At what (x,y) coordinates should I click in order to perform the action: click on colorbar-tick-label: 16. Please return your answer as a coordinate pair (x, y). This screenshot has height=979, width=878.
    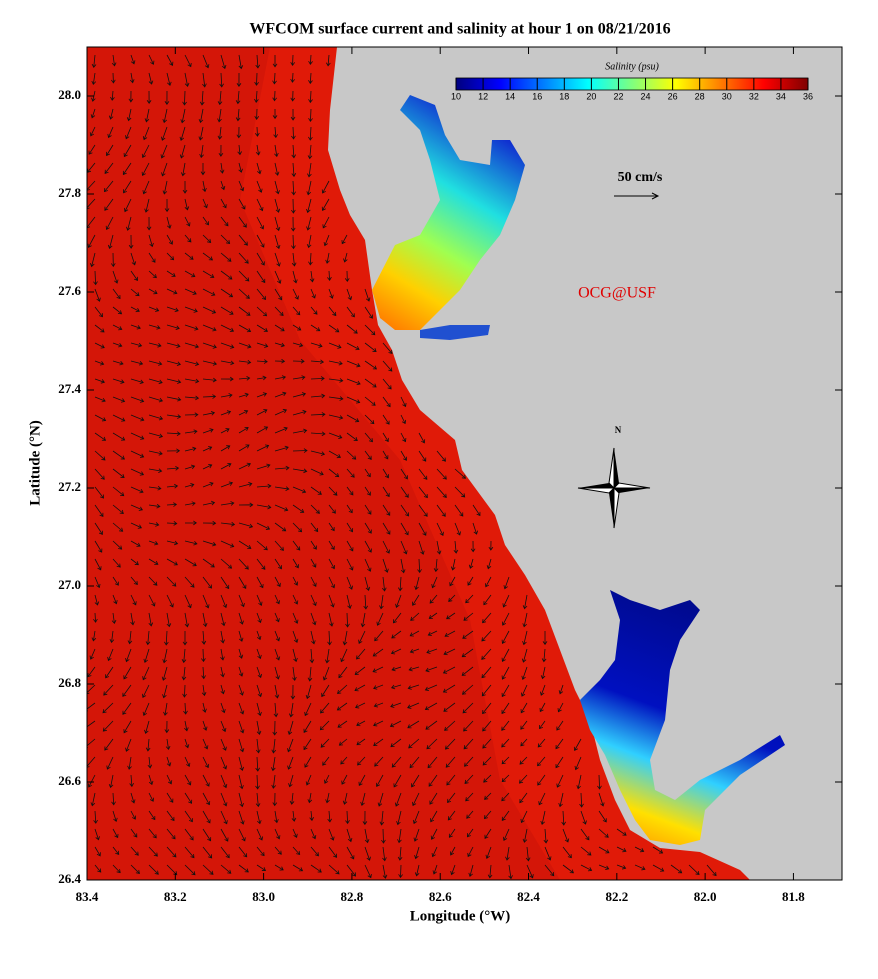
    Looking at the image, I should click on (537, 96).